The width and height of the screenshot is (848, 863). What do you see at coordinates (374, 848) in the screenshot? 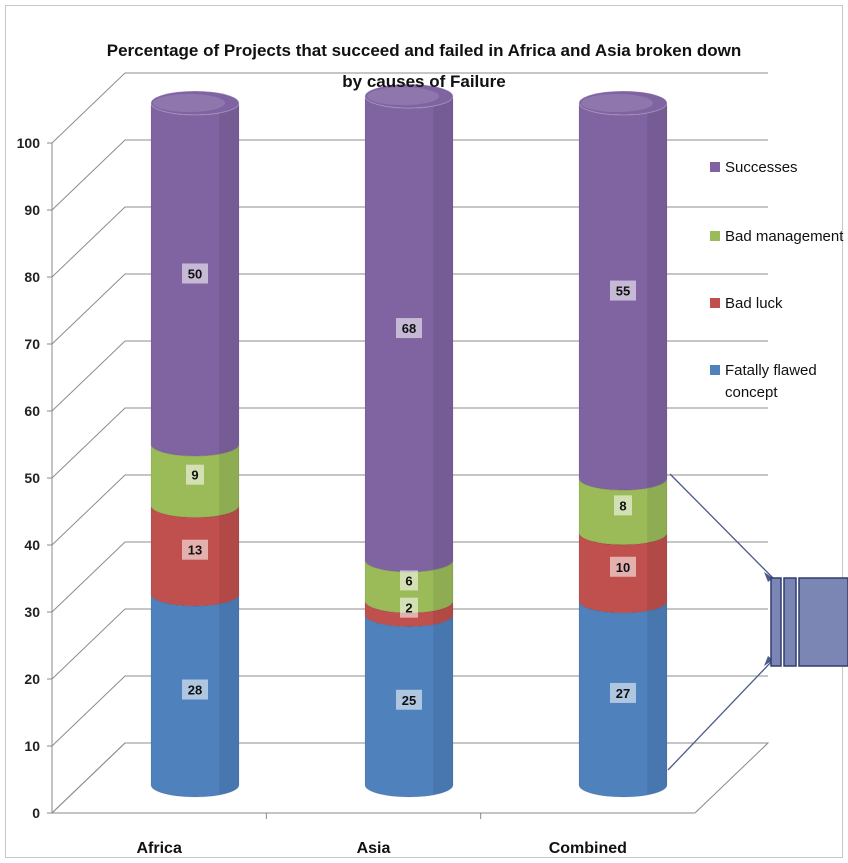
I see `x-category-label: Asia` at bounding box center [374, 848].